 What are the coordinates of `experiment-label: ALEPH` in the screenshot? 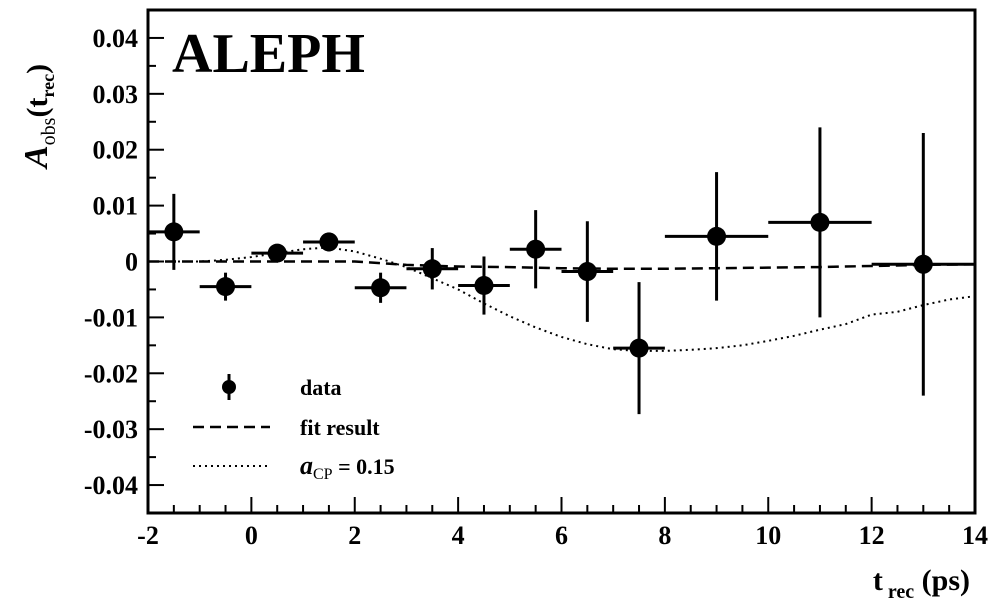 It's located at (268, 54).